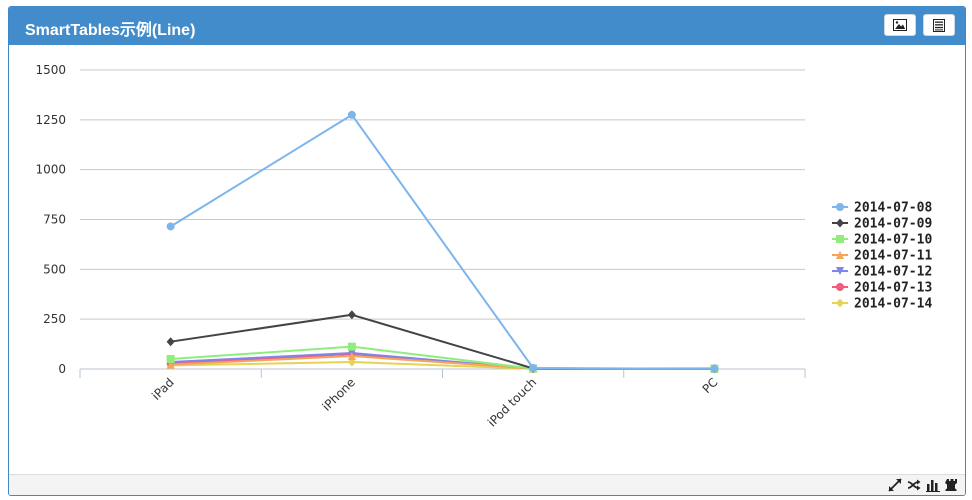 This screenshot has height=500, width=972. Describe the element at coordinates (893, 304) in the screenshot. I see `legend-label: 2014-07-14` at that location.